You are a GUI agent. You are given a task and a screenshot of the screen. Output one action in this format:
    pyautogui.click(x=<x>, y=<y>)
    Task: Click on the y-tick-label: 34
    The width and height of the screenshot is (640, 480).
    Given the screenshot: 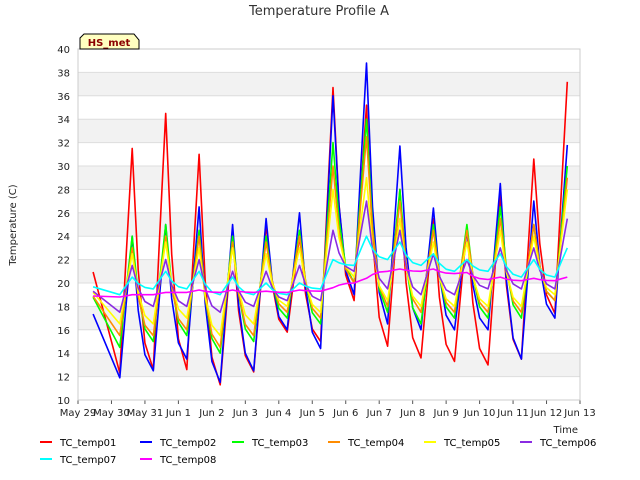 What is the action you would take?
    pyautogui.click(x=63, y=120)
    